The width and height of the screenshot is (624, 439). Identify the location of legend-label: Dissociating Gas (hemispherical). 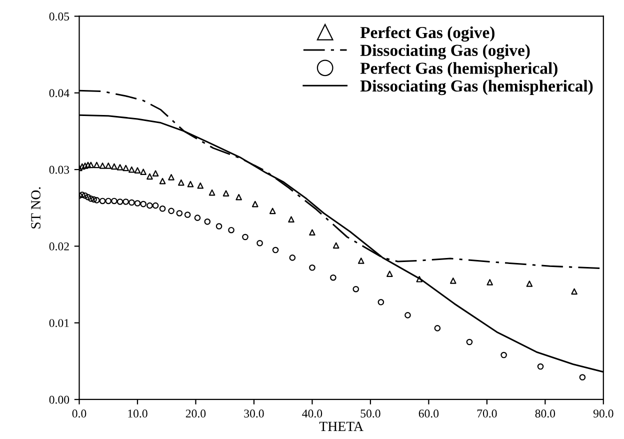
(476, 88).